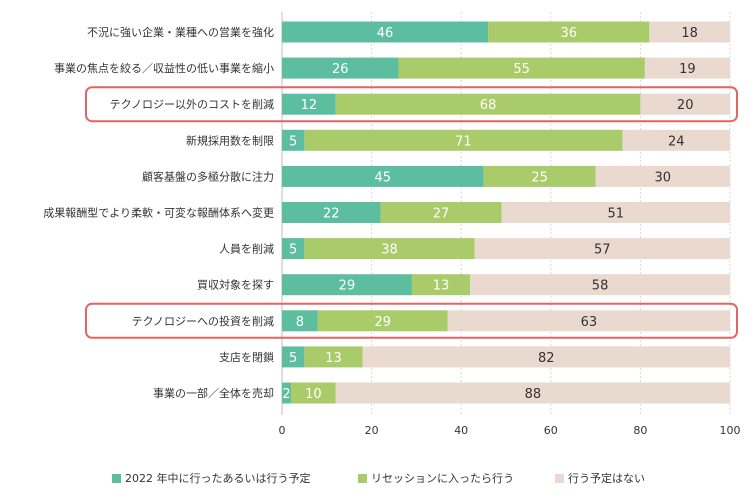  What do you see at coordinates (640, 430) in the screenshot?
I see `x-tick-label: 80` at bounding box center [640, 430].